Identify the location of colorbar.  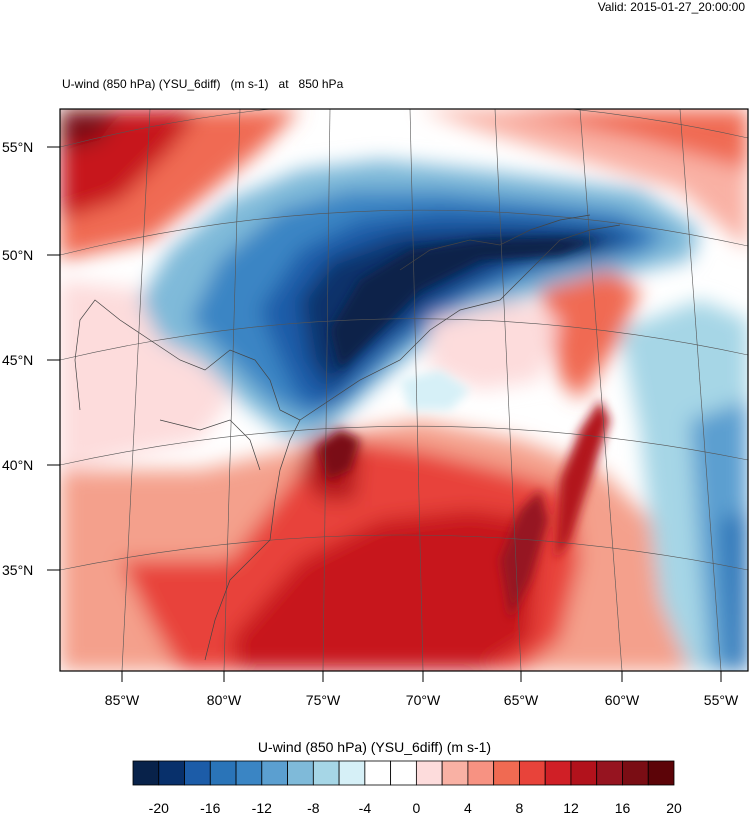
(403, 773).